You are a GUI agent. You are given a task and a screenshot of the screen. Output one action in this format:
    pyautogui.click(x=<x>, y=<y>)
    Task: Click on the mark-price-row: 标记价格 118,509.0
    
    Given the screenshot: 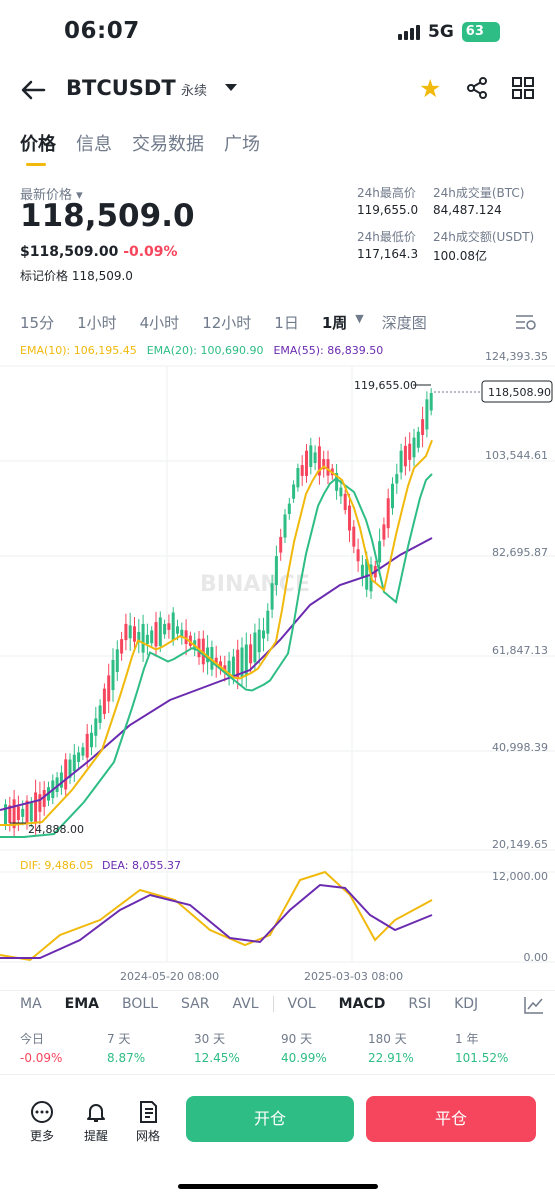 What is the action you would take?
    pyautogui.click(x=76, y=275)
    